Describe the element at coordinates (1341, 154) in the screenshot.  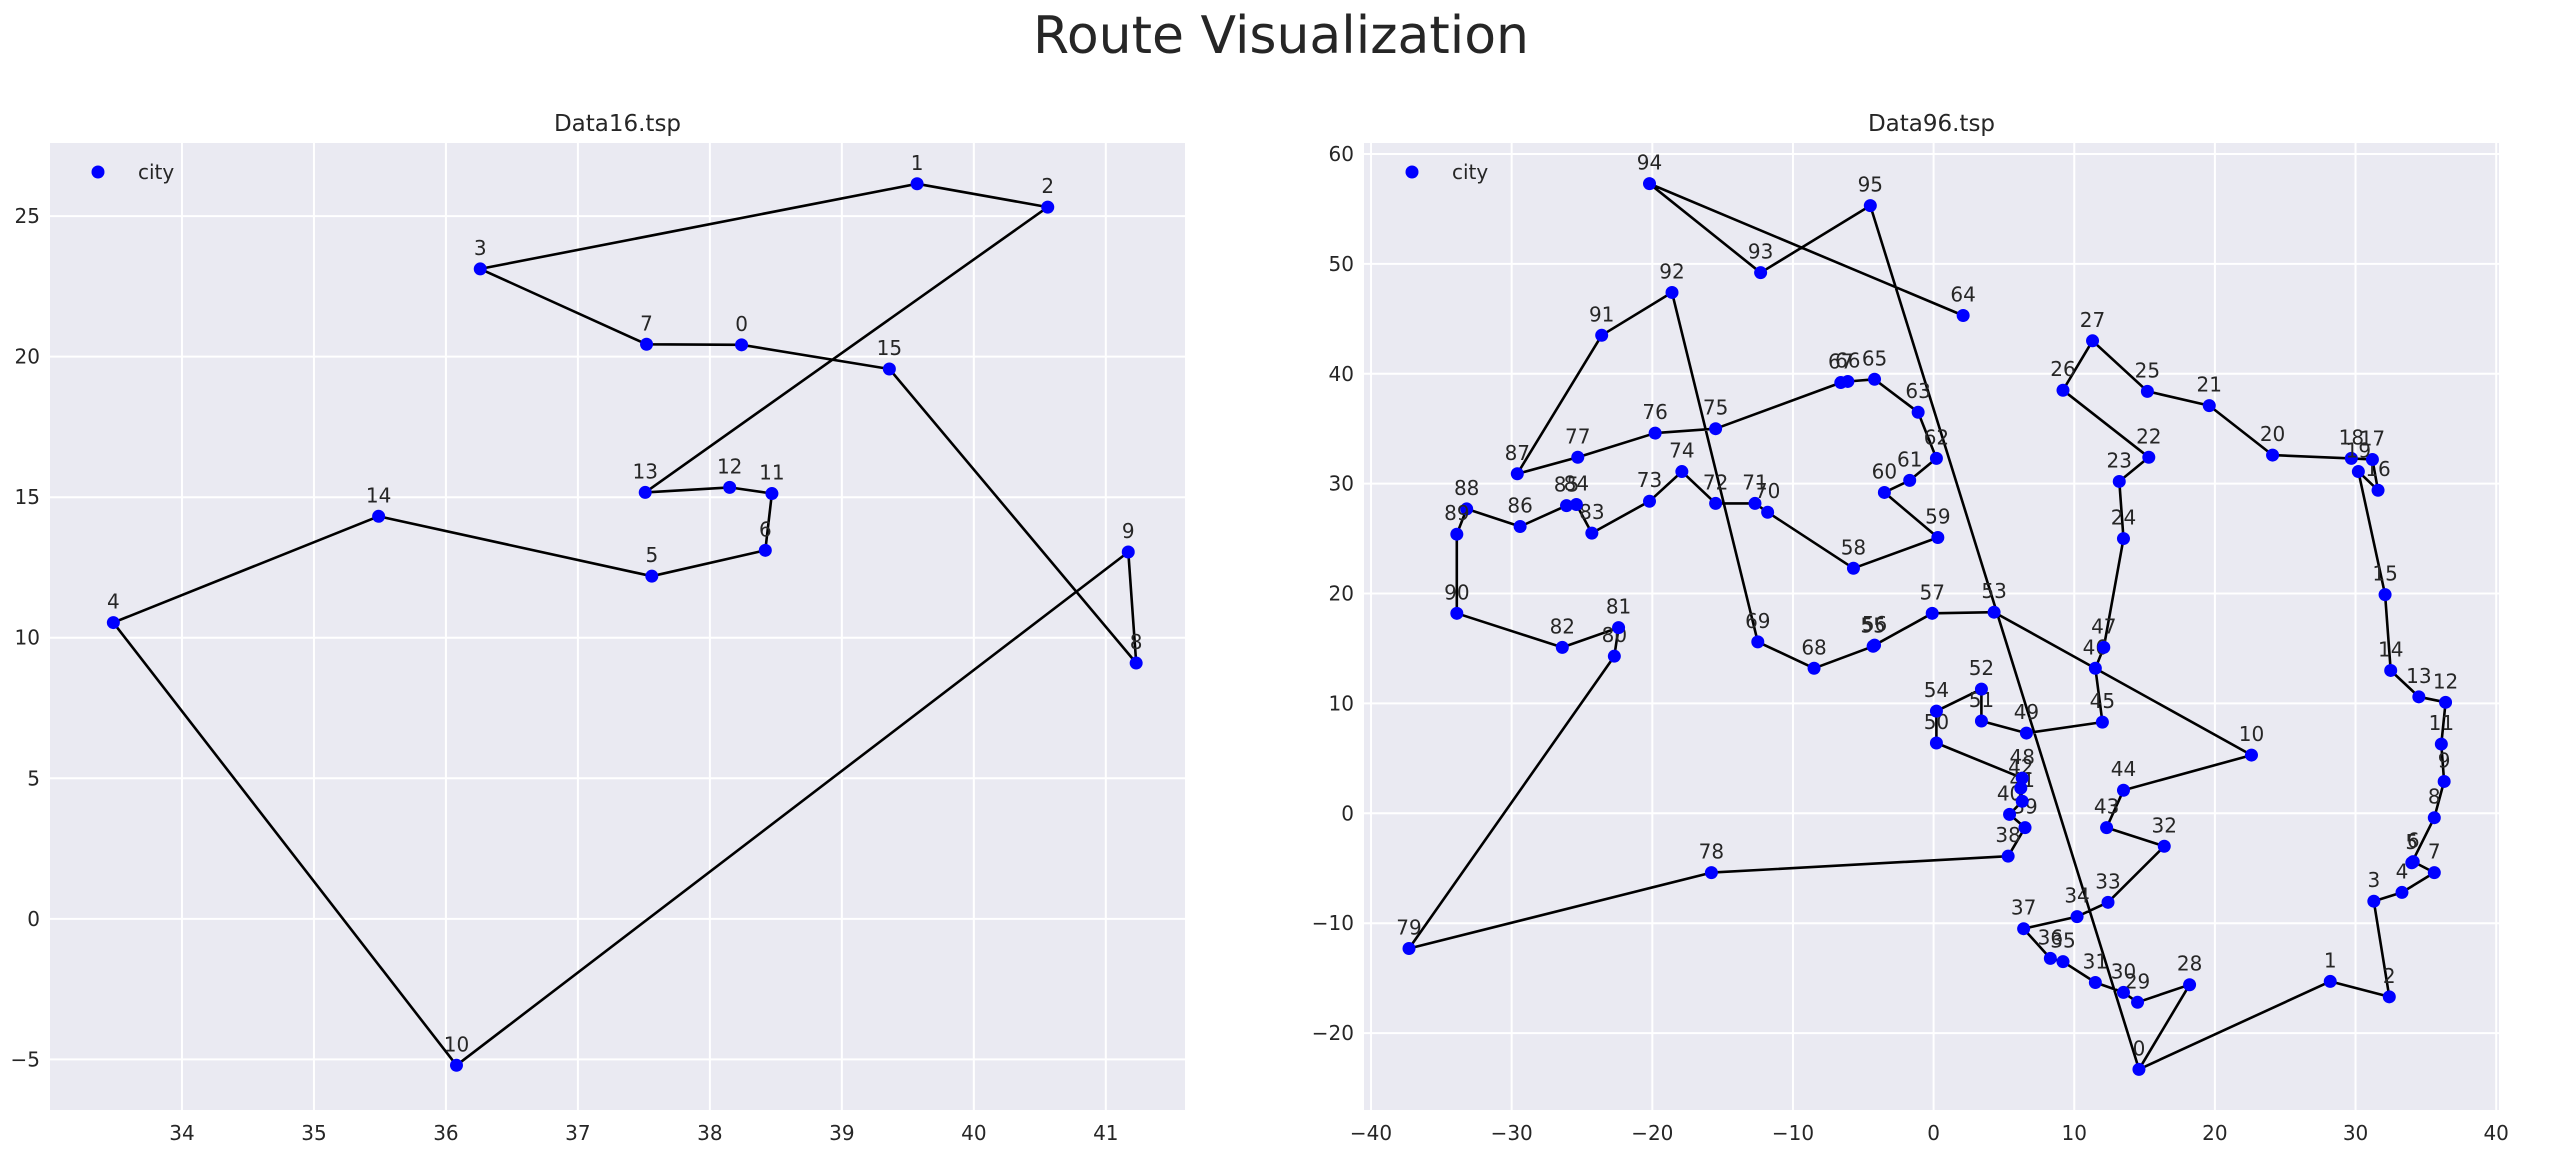
I see `data96-y-tick-label: 60` at that location.